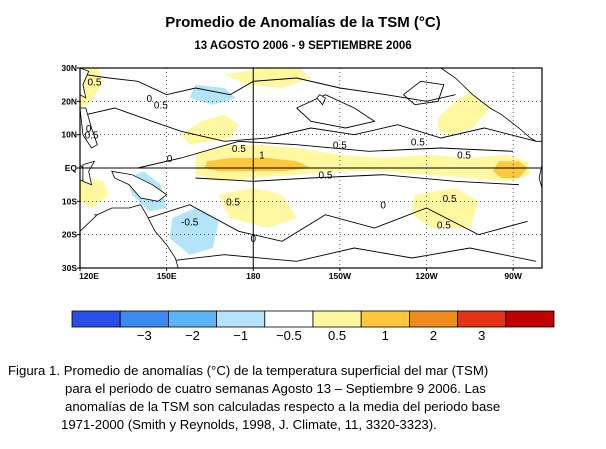 The image size is (606, 449). I want to click on warm-region-equatorial, so click(363, 163).